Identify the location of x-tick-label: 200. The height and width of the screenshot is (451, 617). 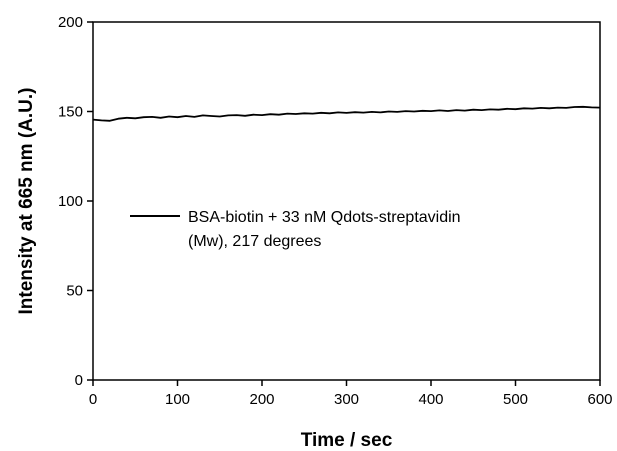
(261, 399).